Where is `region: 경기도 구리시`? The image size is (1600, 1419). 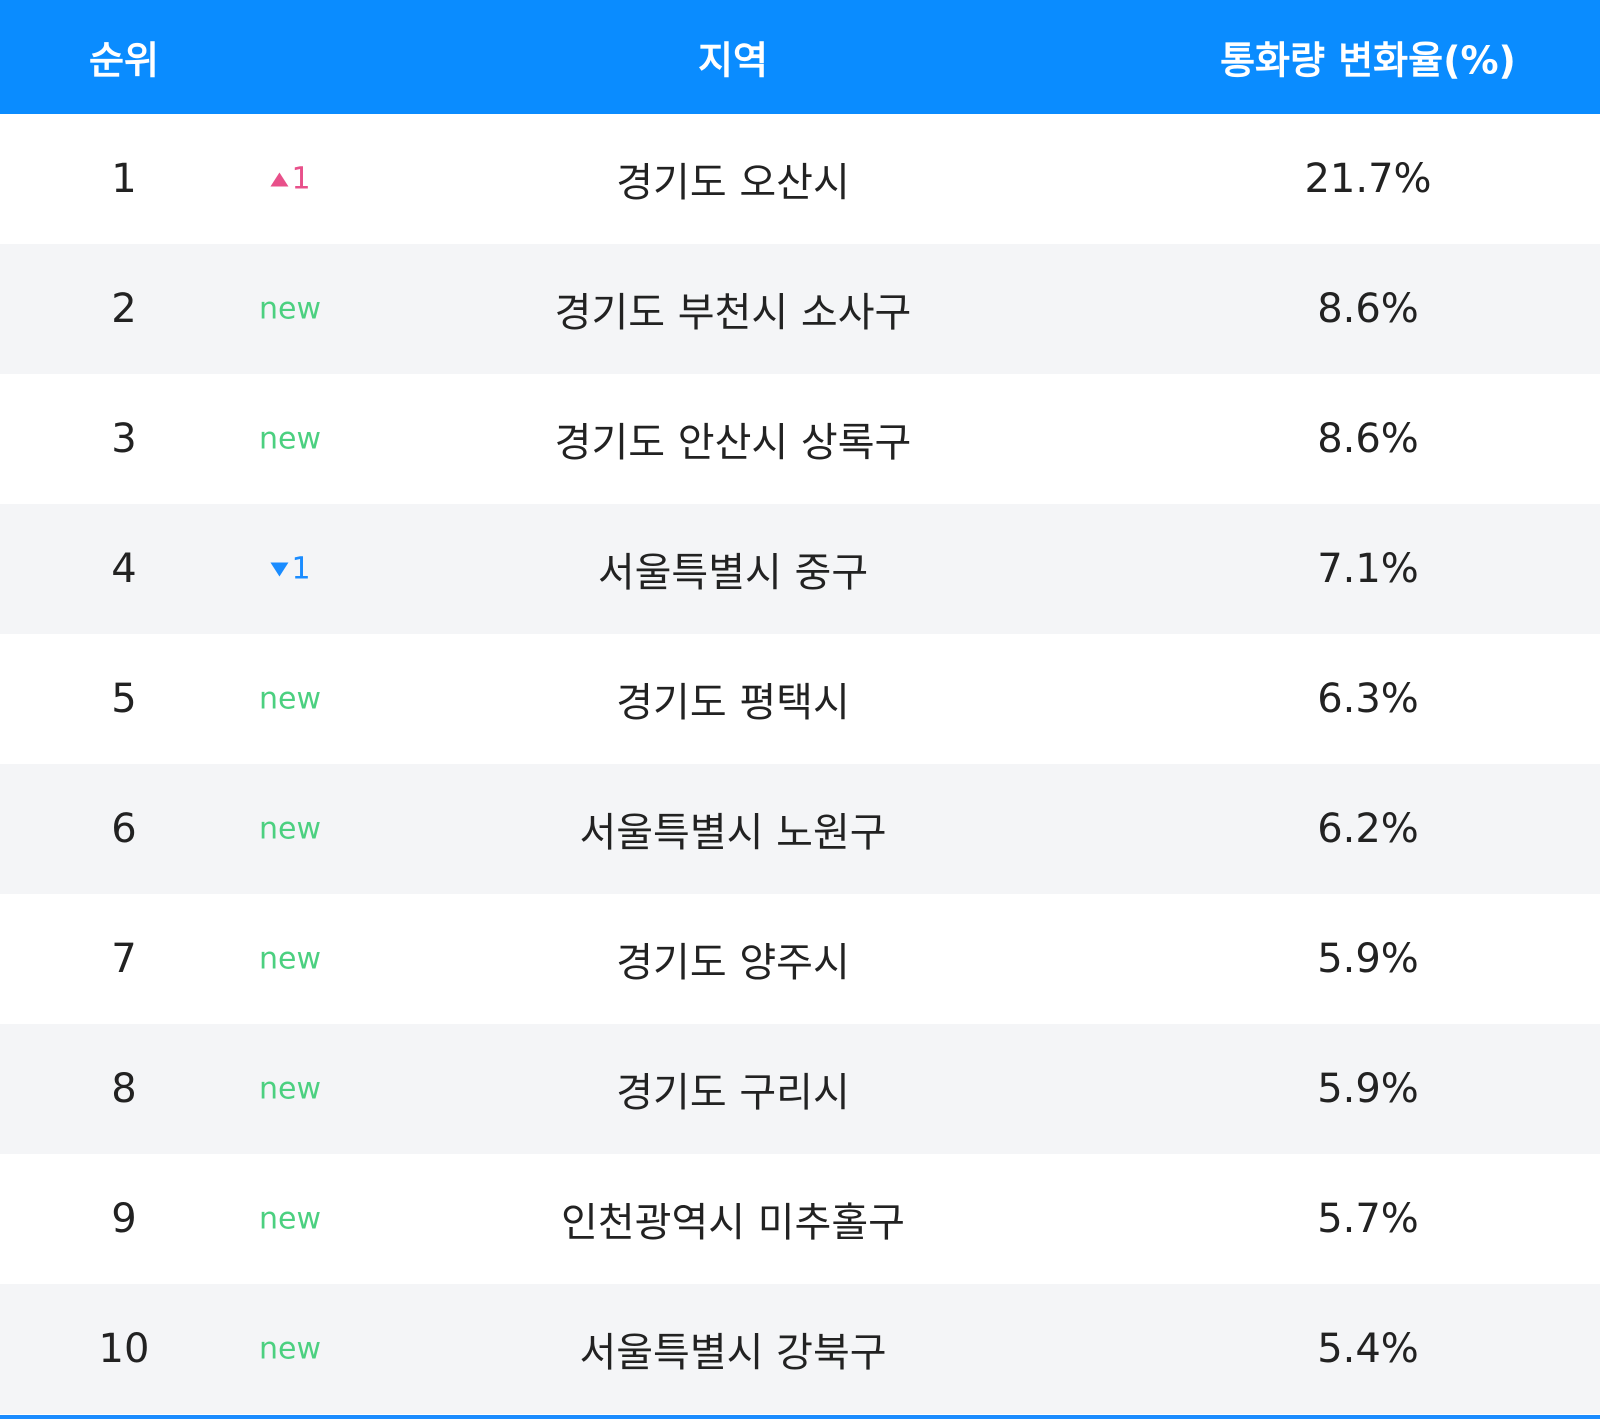 region: 경기도 구리시 is located at coordinates (733, 1093).